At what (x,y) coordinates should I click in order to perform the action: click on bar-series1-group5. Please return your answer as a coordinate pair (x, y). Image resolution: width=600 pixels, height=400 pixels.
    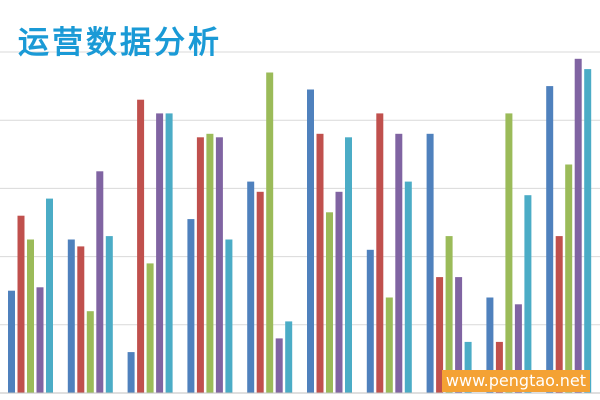
    Looking at the image, I should click on (251, 287).